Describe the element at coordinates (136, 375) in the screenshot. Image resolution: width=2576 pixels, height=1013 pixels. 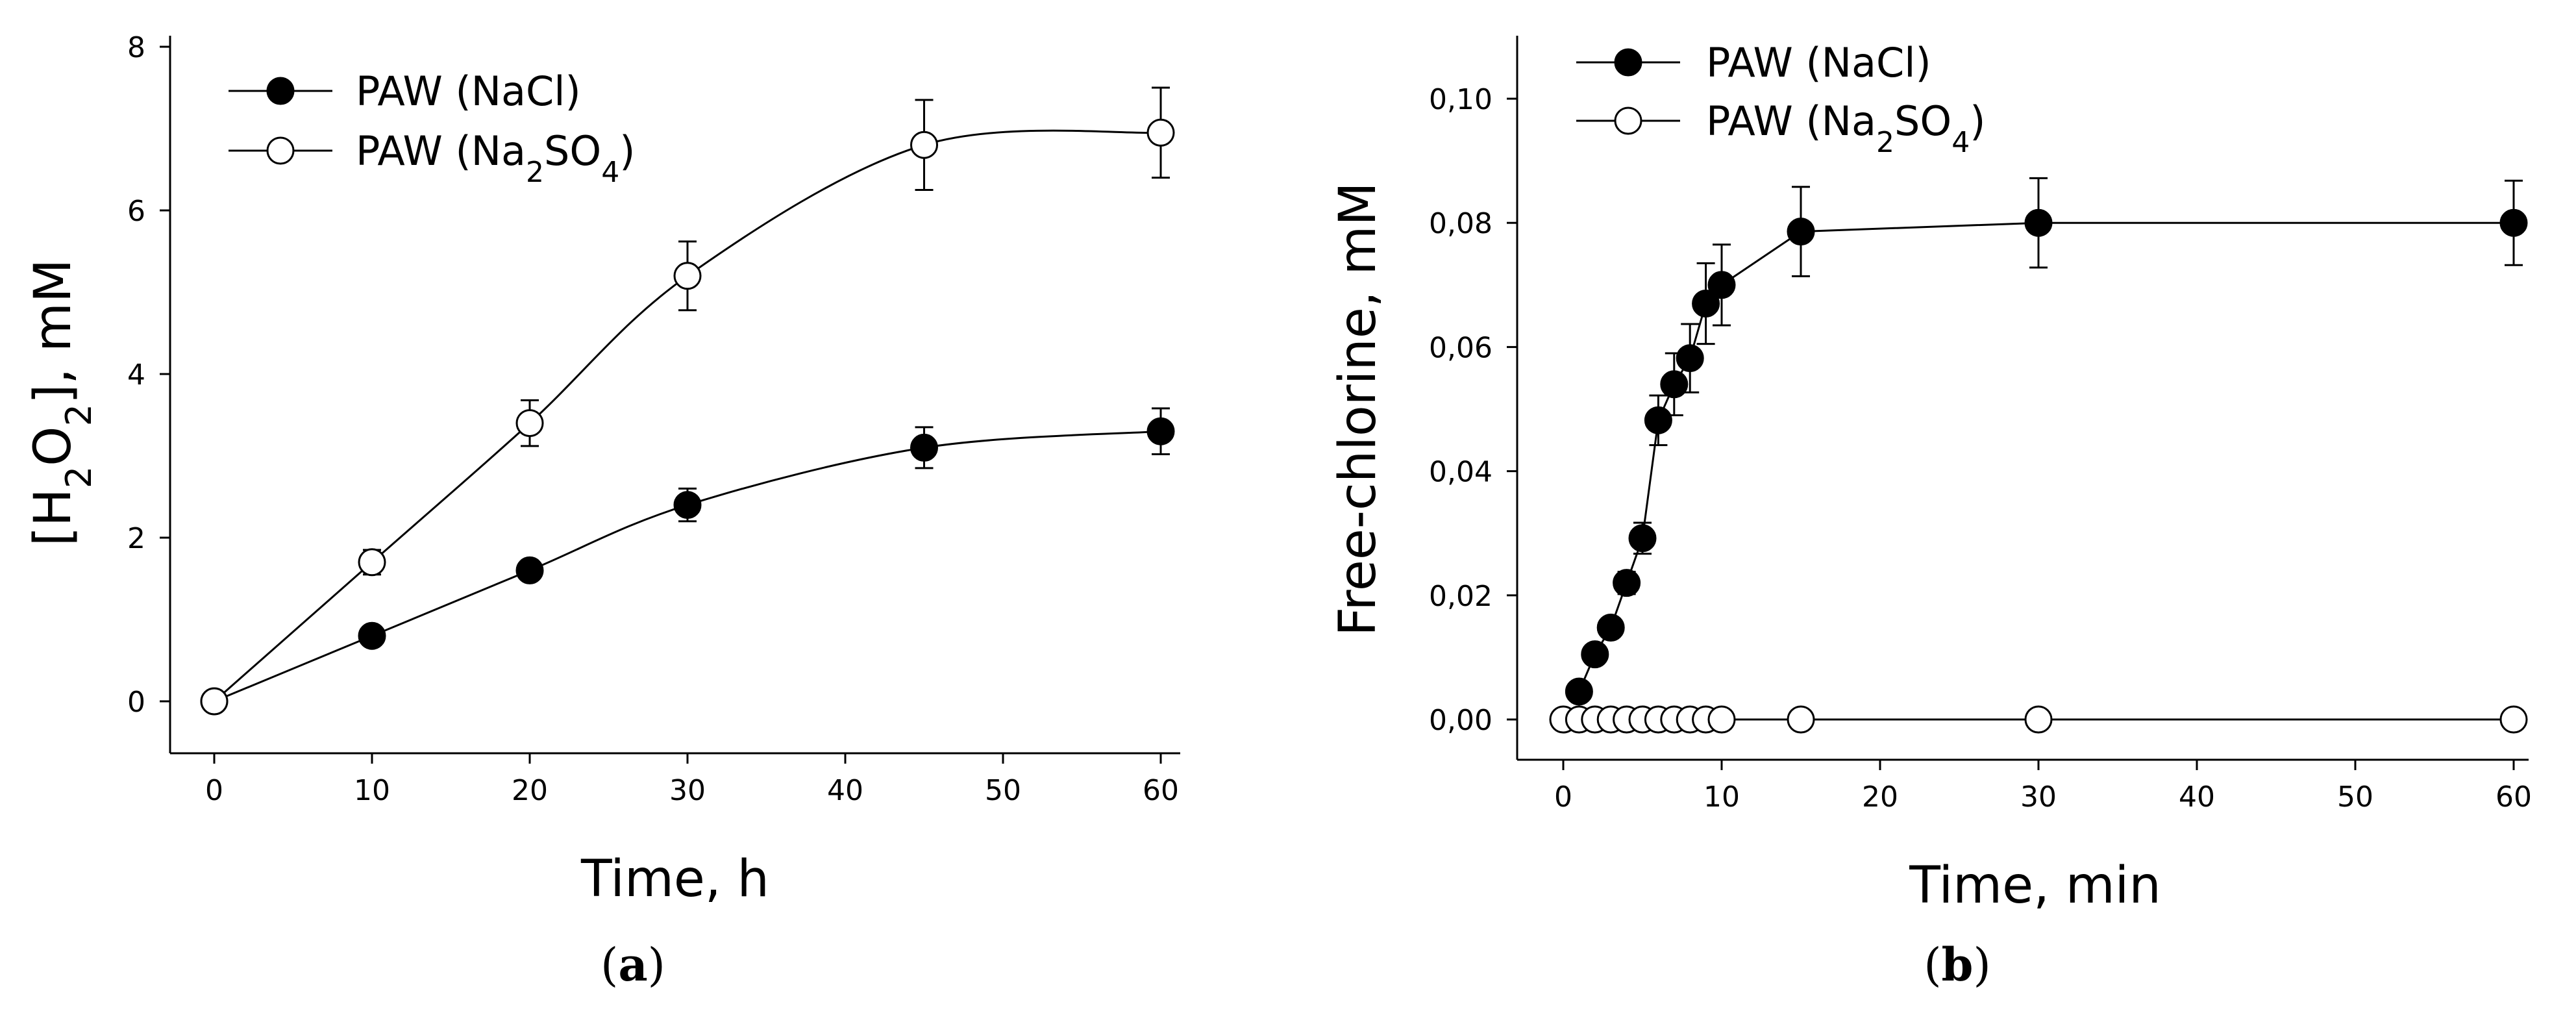
I see `y-tick-label: 4` at that location.